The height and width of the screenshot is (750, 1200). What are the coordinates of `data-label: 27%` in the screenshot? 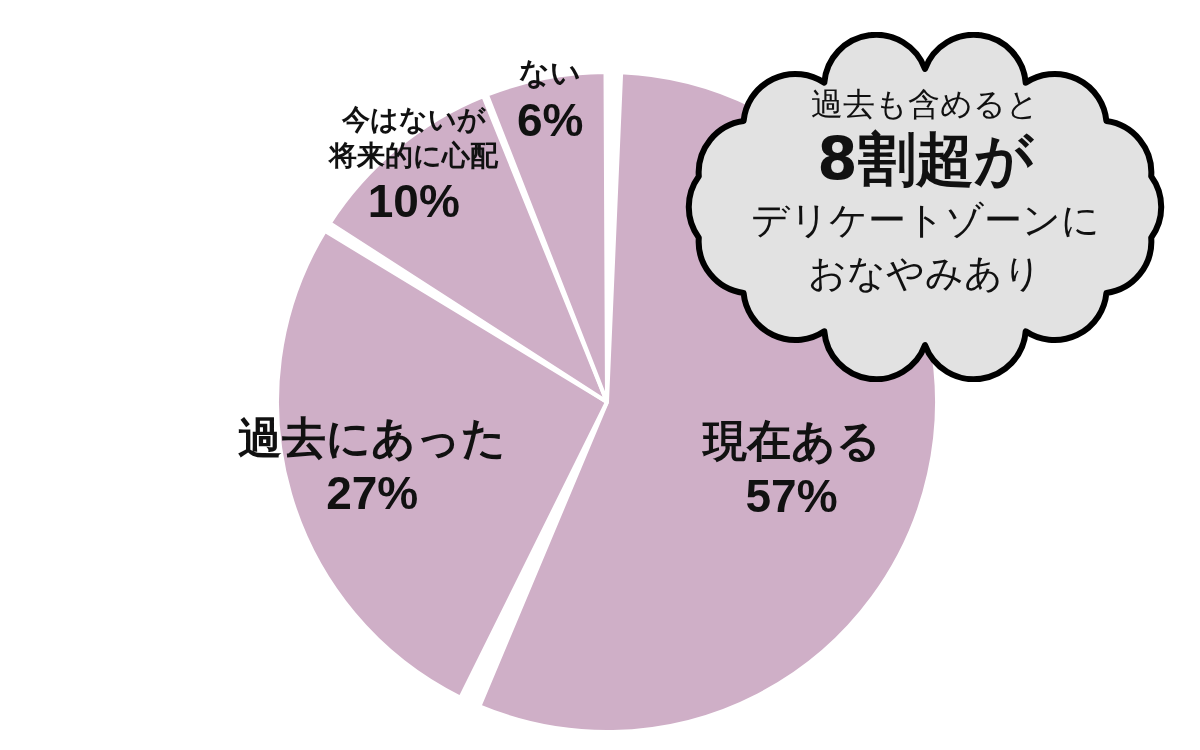 It's located at (372, 492).